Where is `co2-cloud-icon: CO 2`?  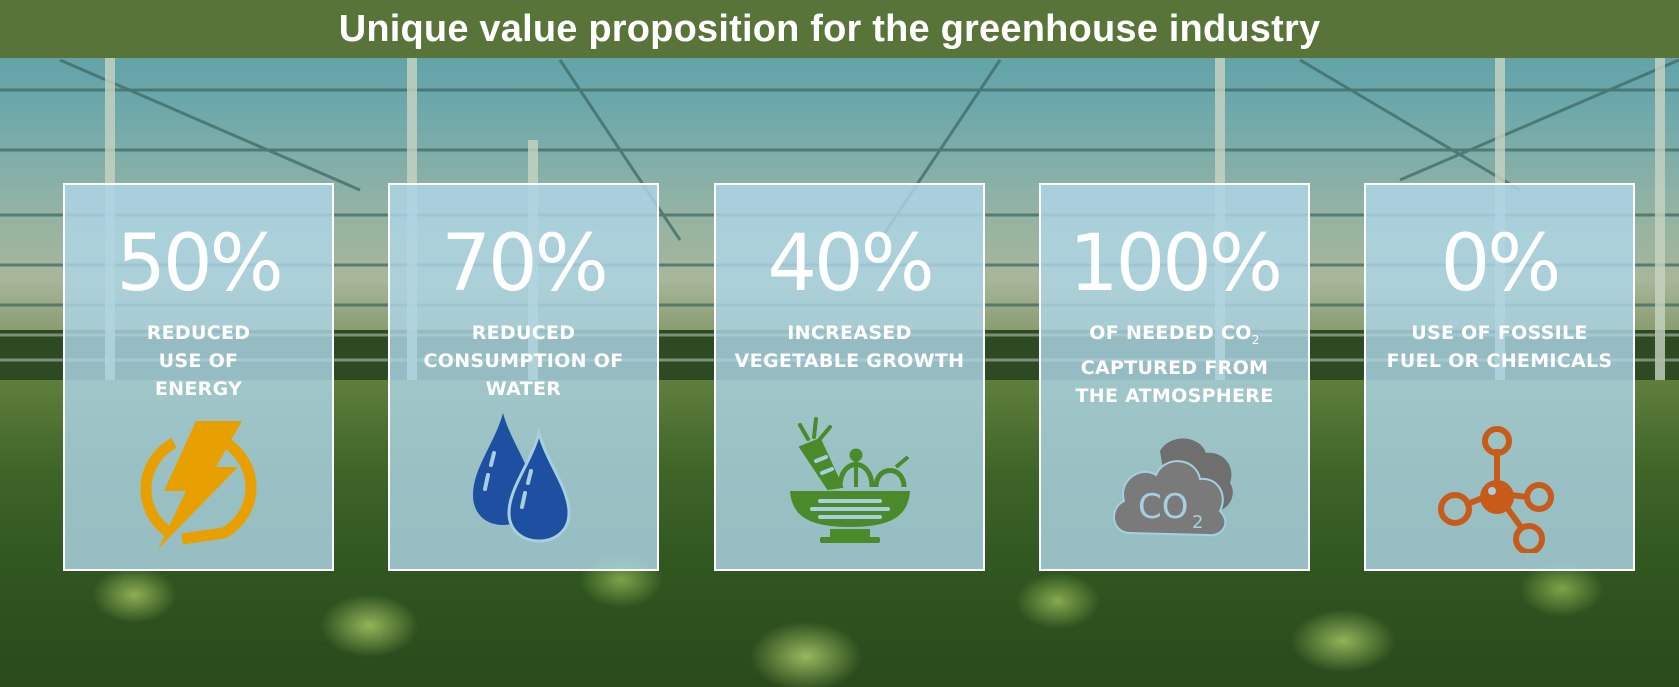 co2-cloud-icon: CO 2 is located at coordinates (1172, 487).